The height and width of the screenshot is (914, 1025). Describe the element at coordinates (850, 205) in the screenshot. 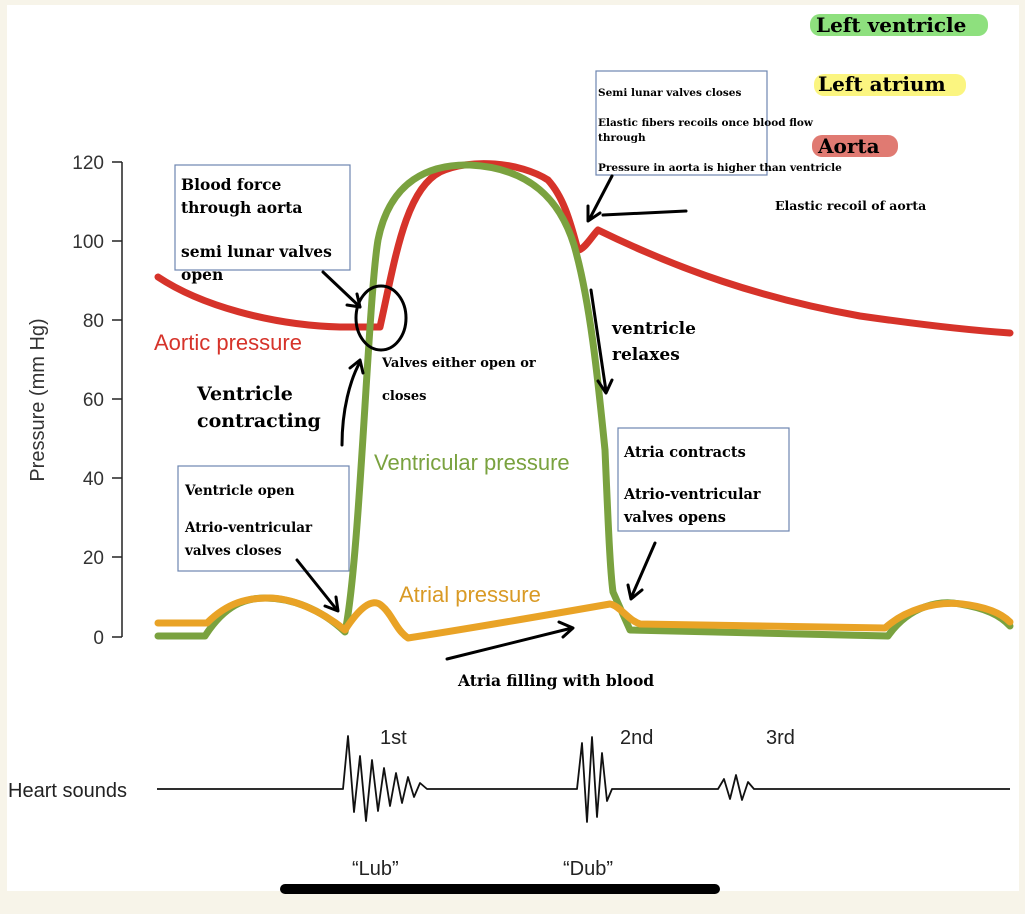

I see `elastic-recoil-note: Elastic recoil of aorta` at that location.